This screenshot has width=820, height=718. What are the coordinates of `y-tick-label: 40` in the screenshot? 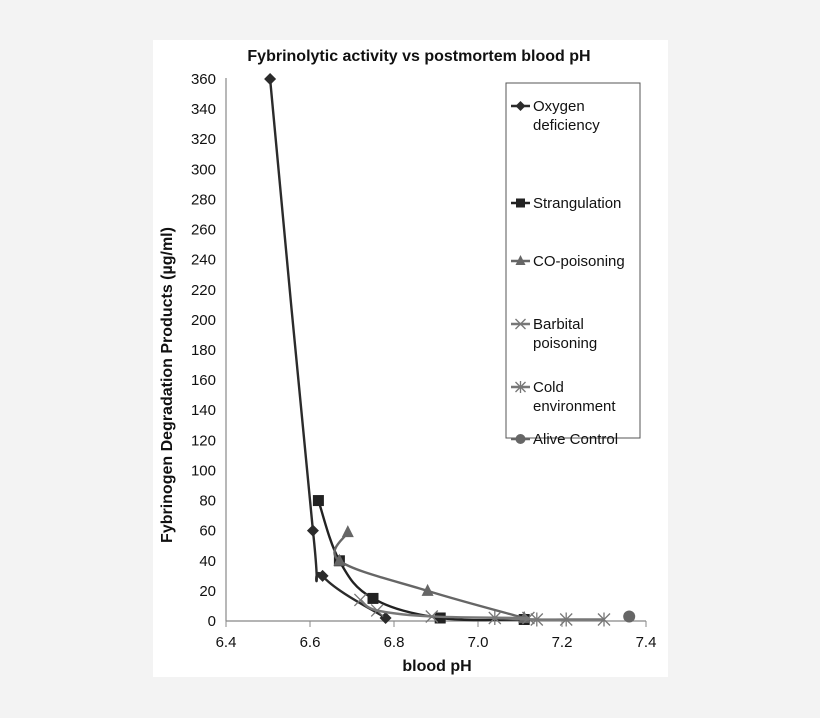 It's located at (207, 561).